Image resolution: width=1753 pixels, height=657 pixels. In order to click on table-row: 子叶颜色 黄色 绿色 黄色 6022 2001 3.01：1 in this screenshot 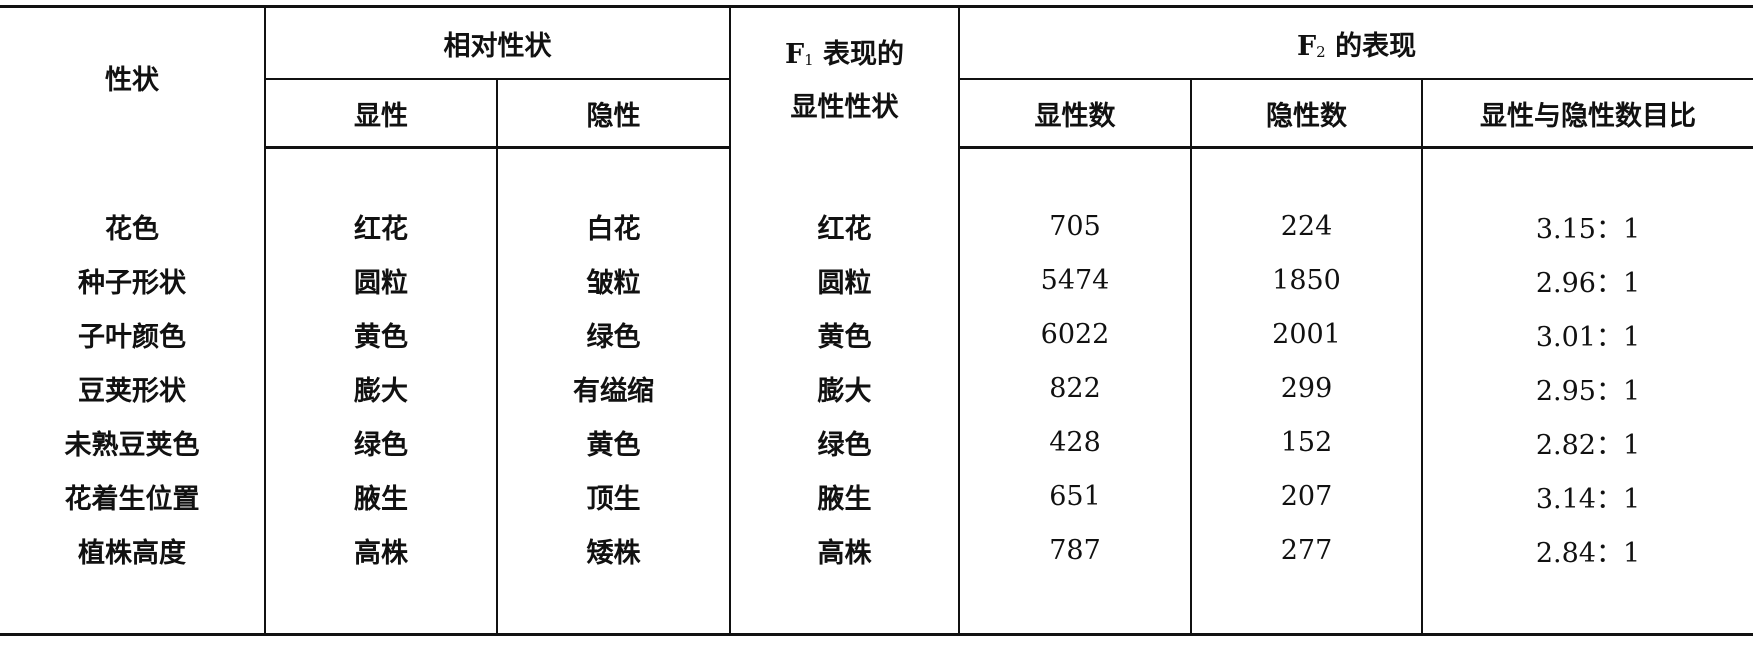, I will do `click(876, 334)`.